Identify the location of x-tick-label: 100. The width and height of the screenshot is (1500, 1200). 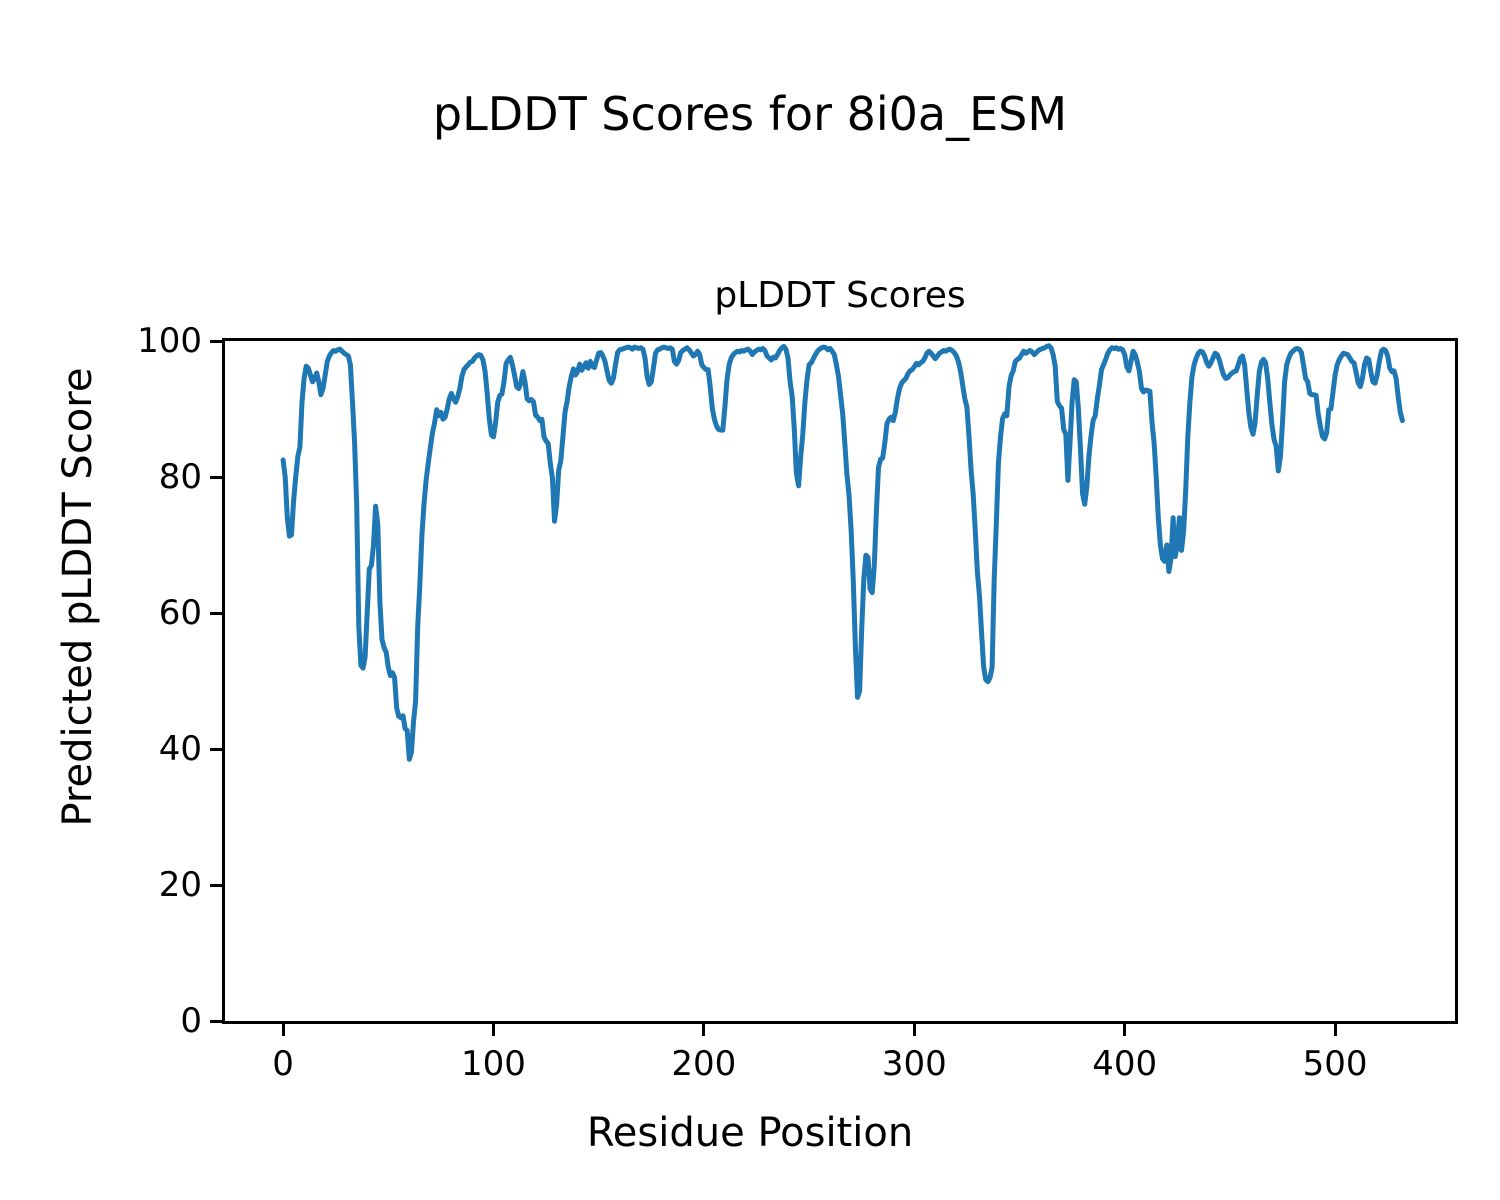
(493, 1064).